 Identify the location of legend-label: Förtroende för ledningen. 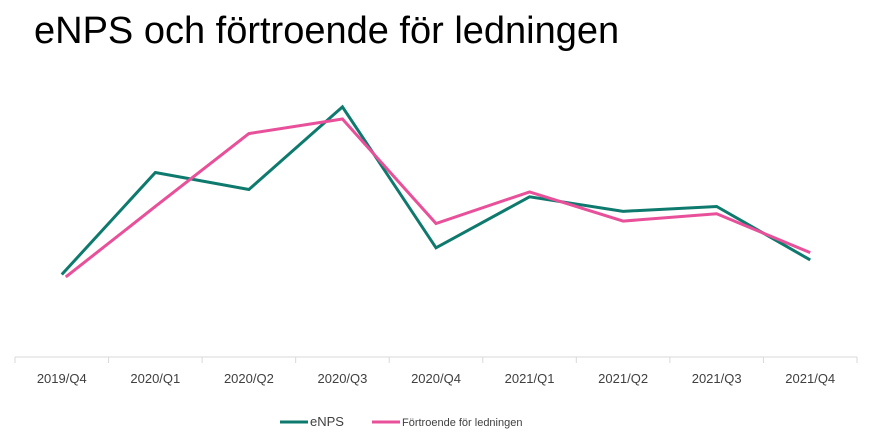
(462, 423).